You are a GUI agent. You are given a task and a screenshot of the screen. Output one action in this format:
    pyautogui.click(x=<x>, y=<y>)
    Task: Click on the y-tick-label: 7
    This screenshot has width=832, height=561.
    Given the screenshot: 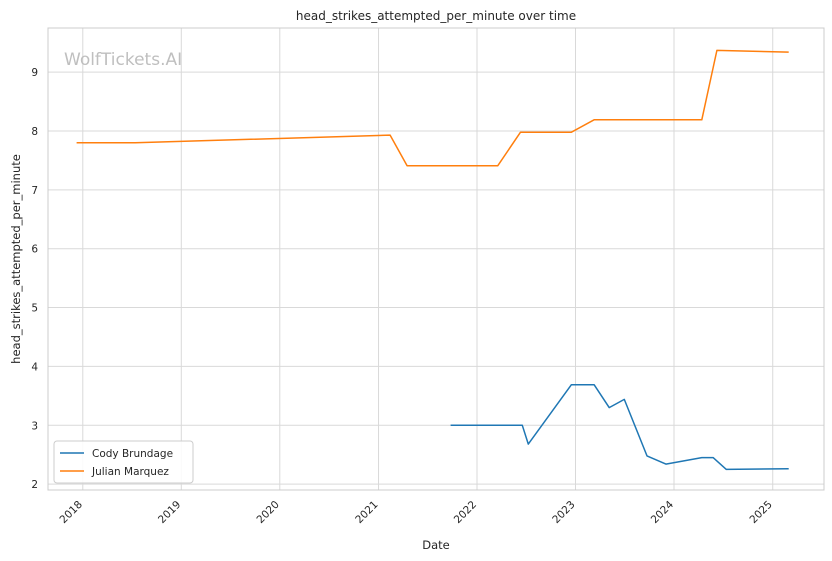 What is the action you would take?
    pyautogui.click(x=34, y=191)
    